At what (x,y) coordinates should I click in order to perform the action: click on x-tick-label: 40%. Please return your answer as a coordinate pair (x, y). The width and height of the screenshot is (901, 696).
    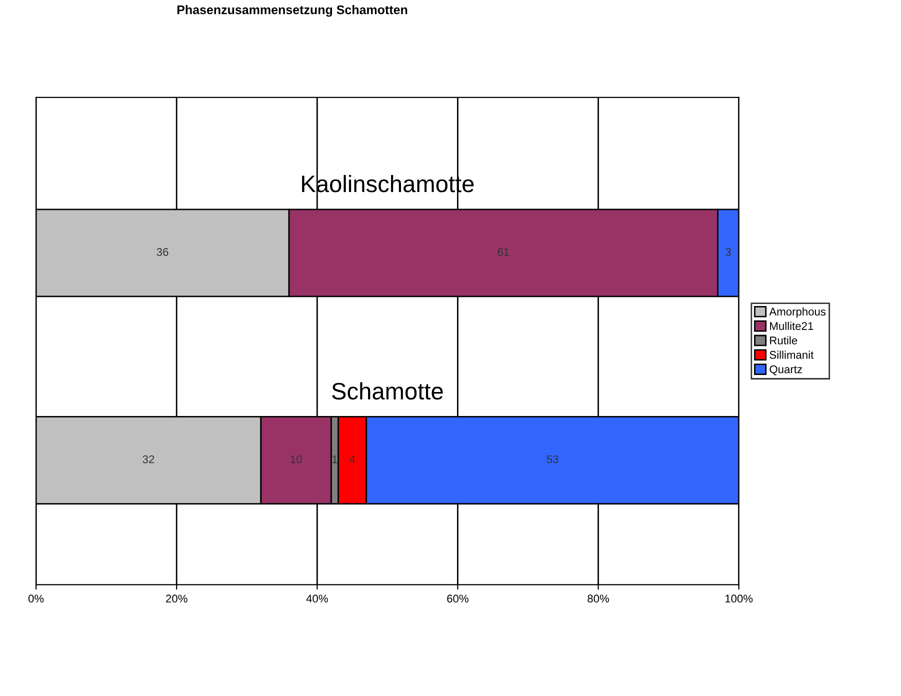
    Looking at the image, I should click on (317, 598).